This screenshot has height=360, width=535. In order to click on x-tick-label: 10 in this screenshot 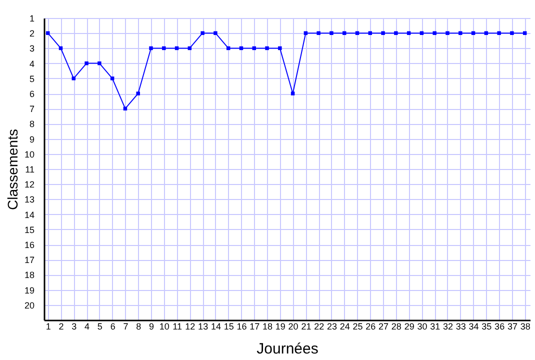, I will do `click(164, 327)`.